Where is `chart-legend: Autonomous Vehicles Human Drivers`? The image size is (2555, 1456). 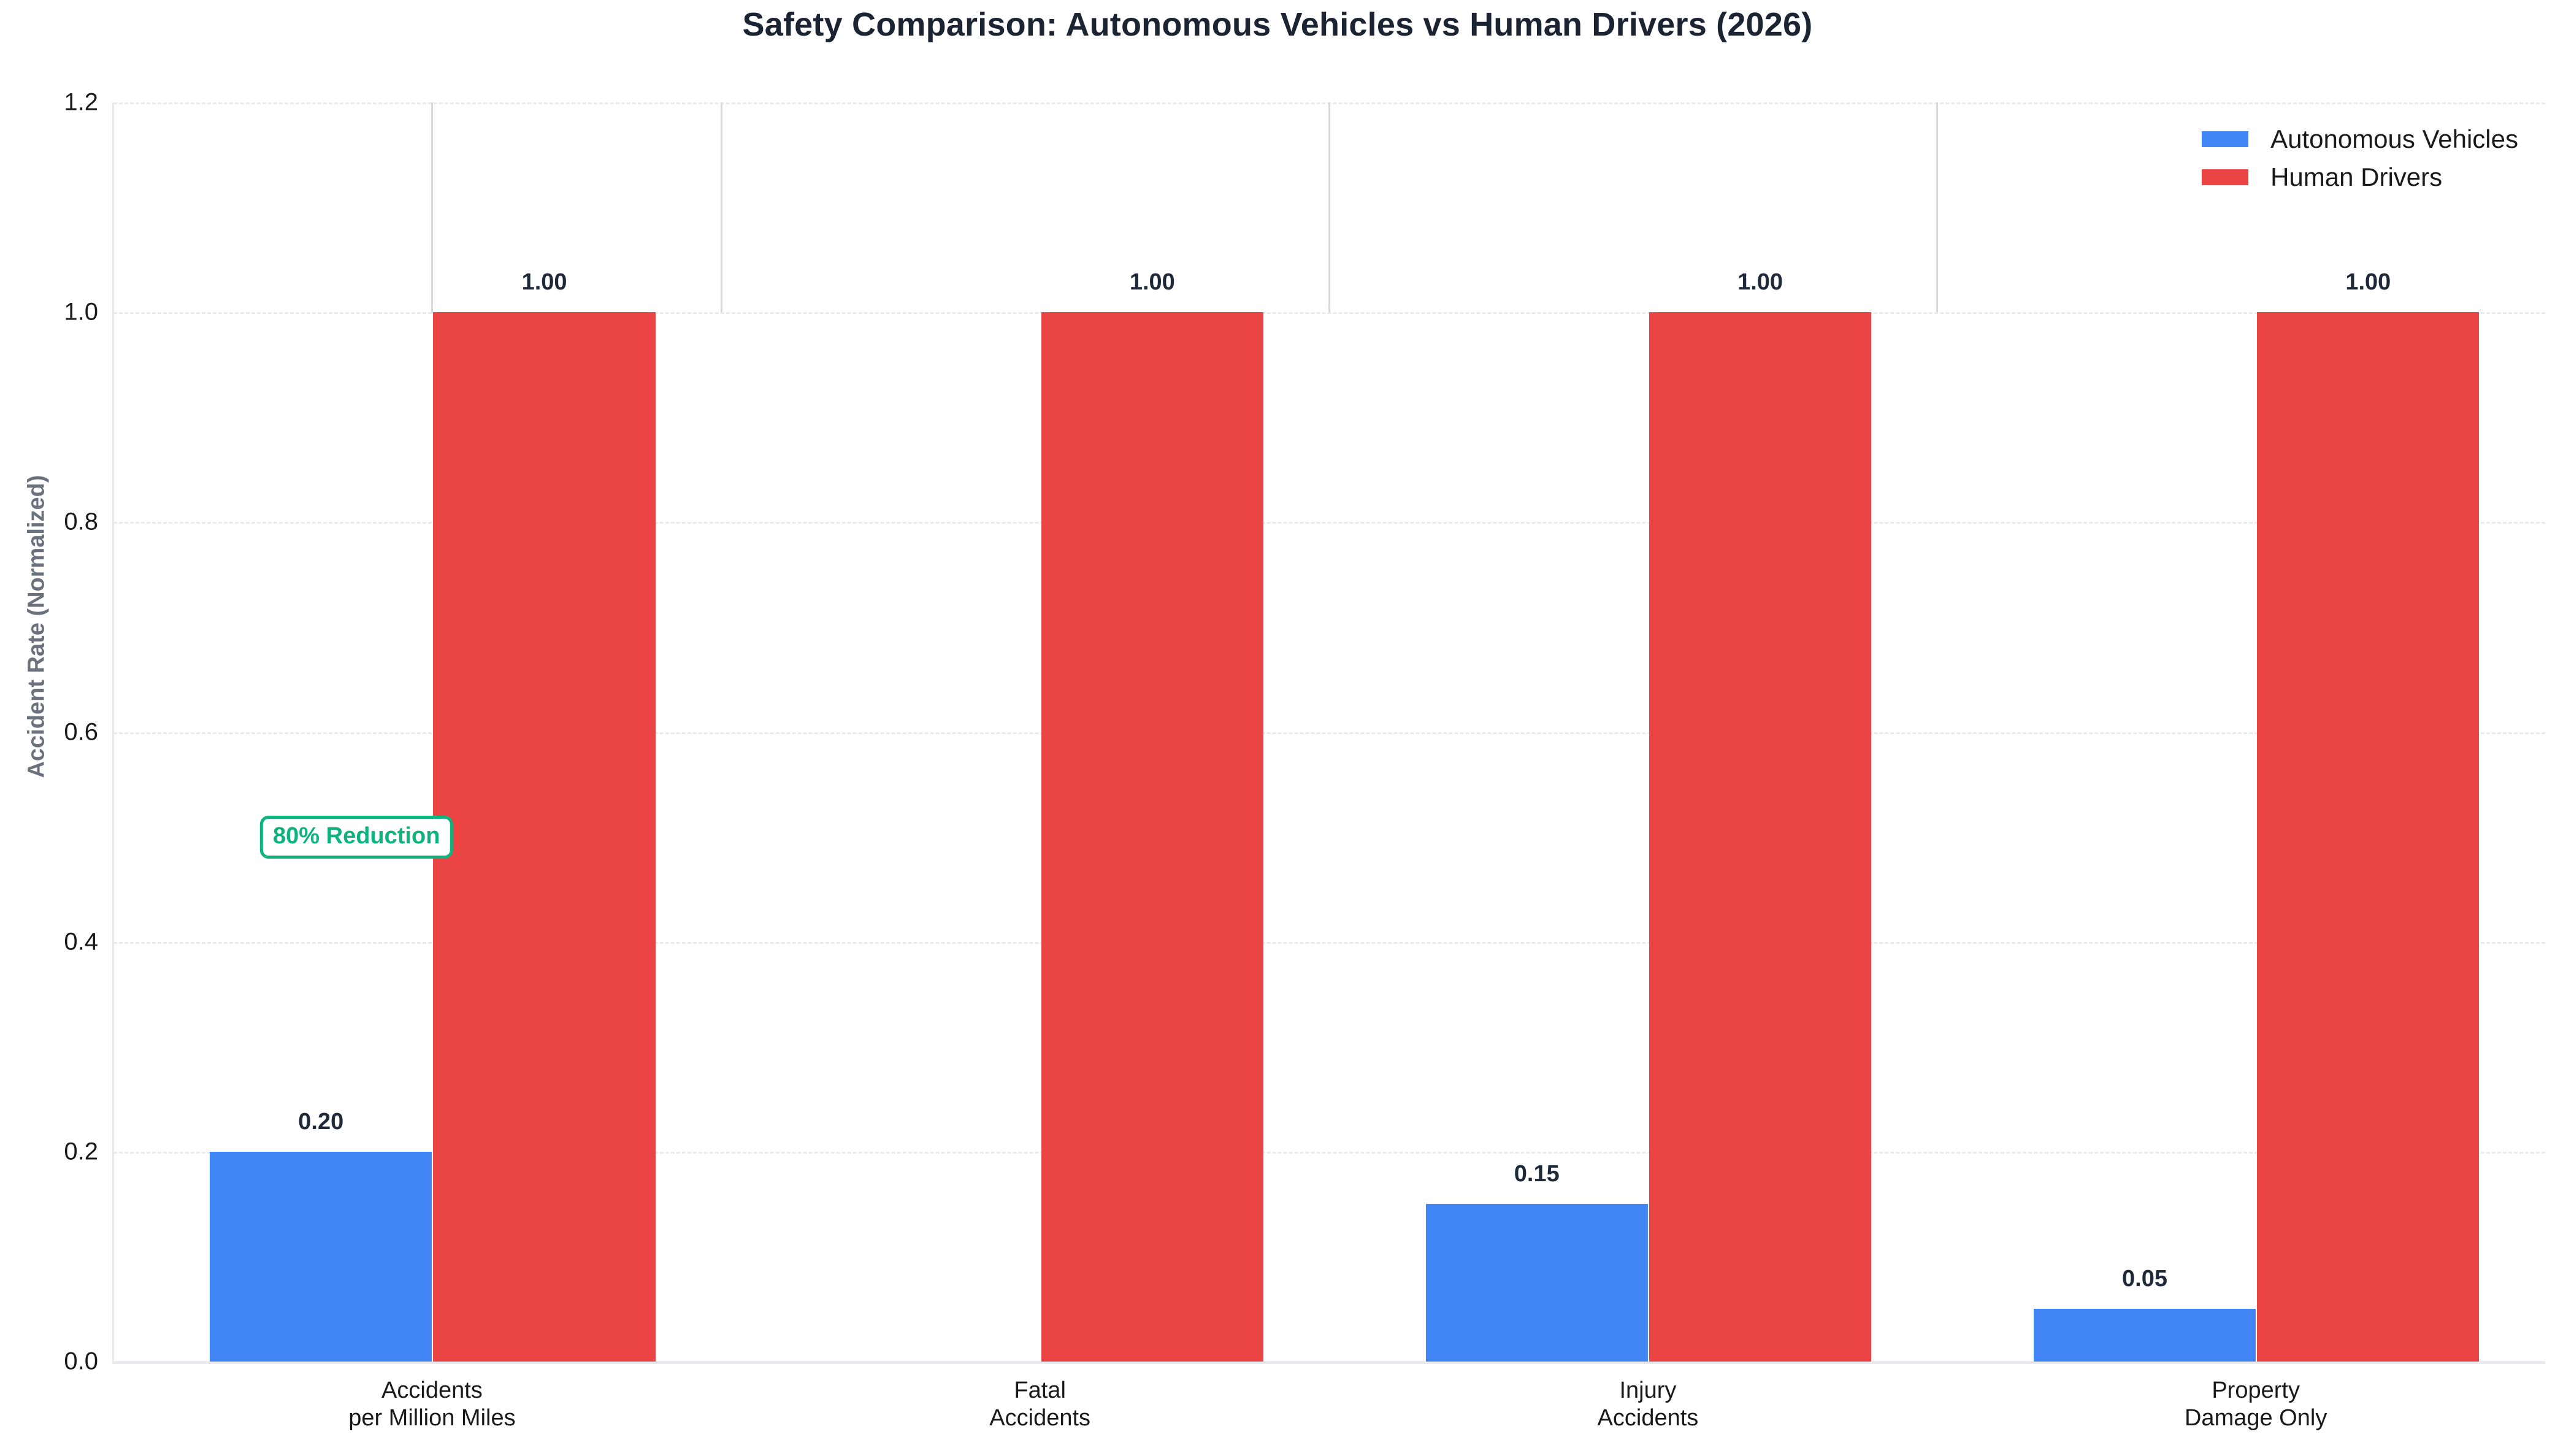
chart-legend: Autonomous Vehicles Human Drivers is located at coordinates (2360, 158).